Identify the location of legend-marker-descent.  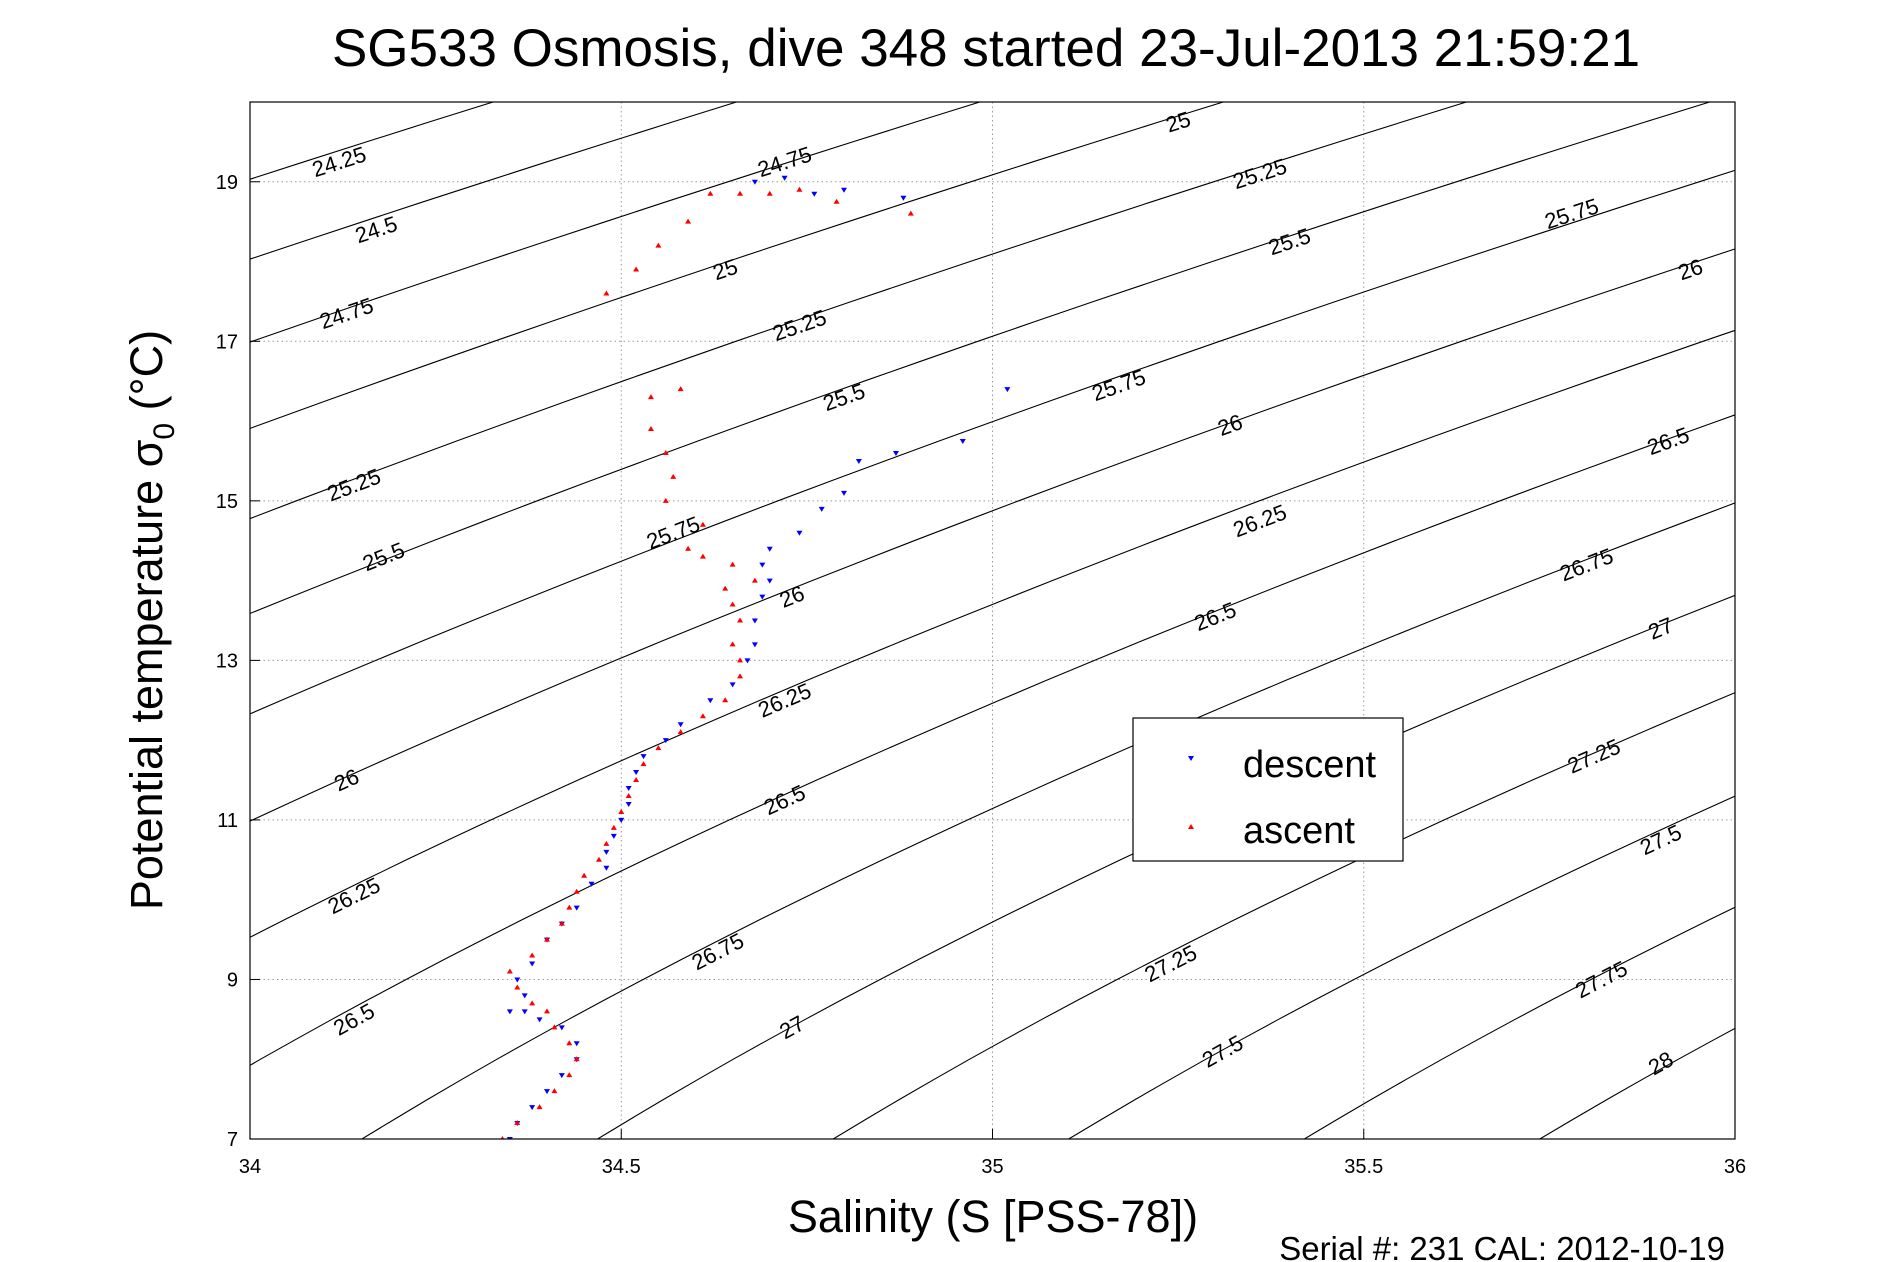
(1191, 758).